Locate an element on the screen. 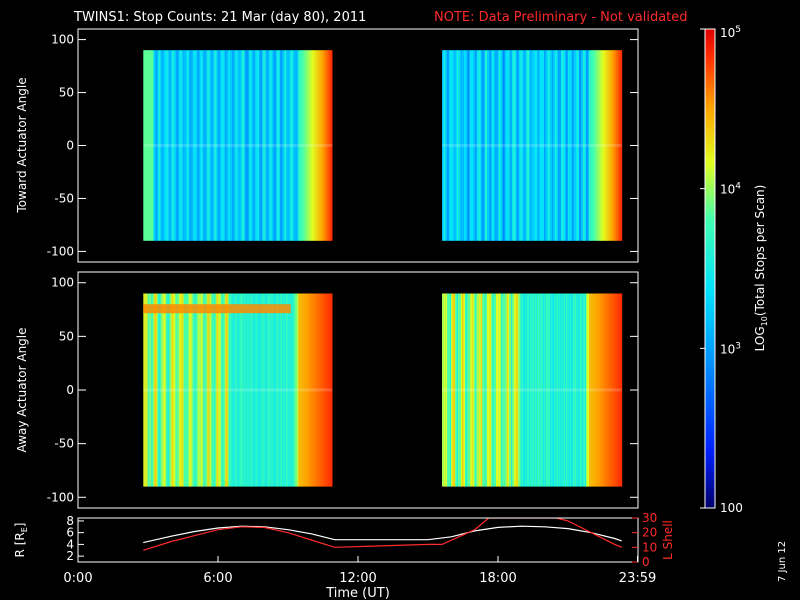 This screenshot has width=800, height=600. orbit-right-label: L Shell is located at coordinates (668, 540).